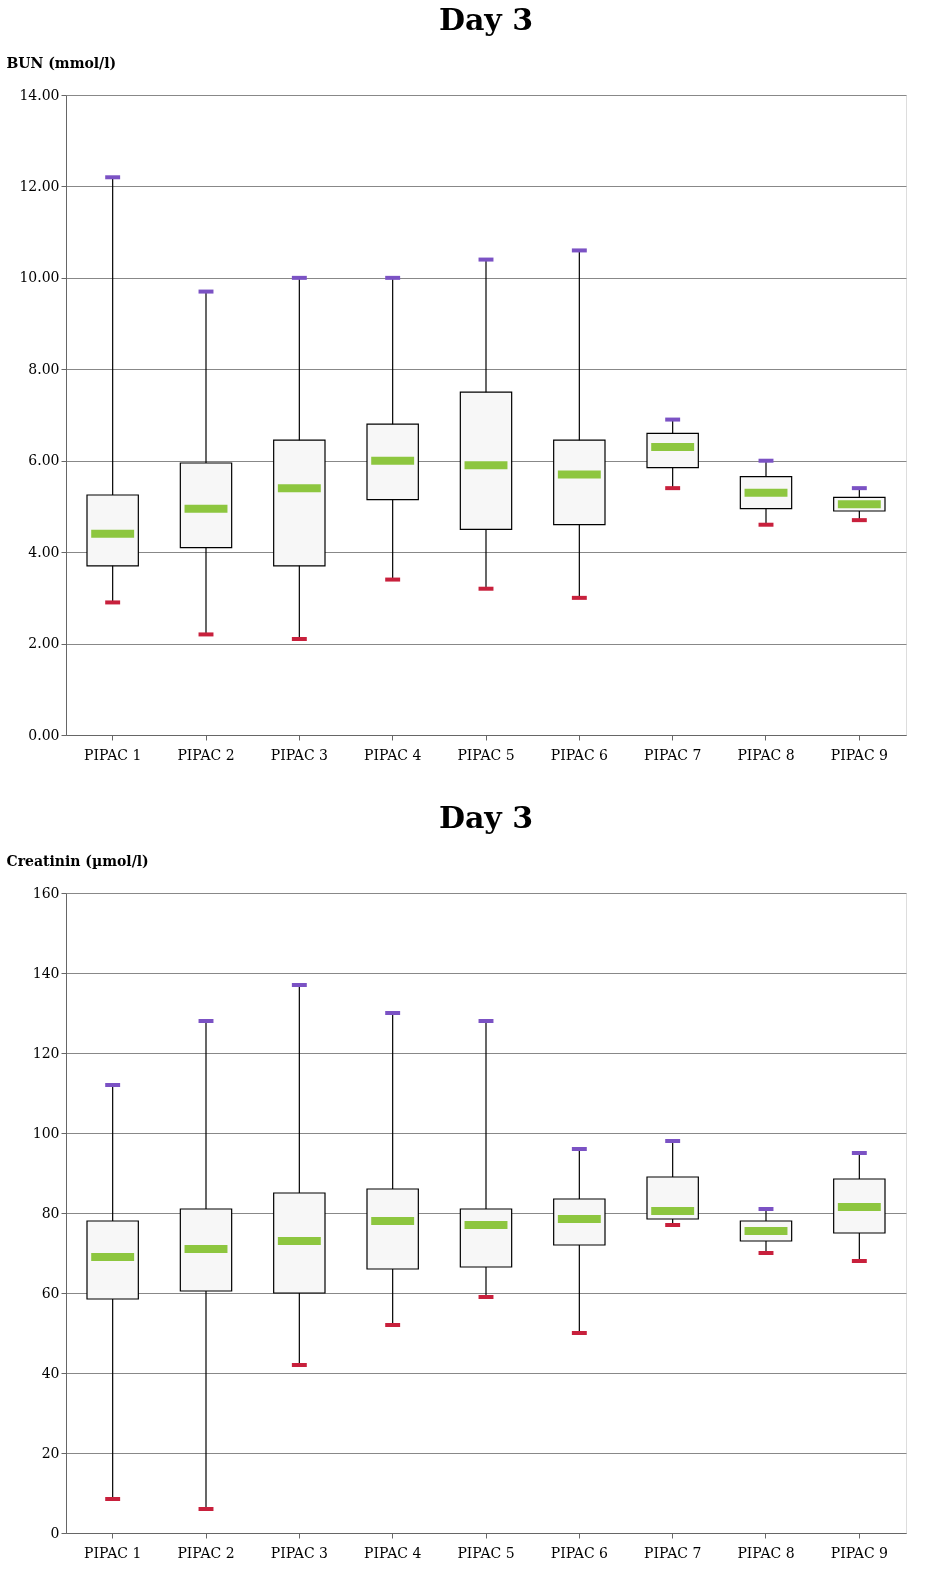 The width and height of the screenshot is (952, 1593). I want to click on y-tick-label: 60, so click(50, 1292).